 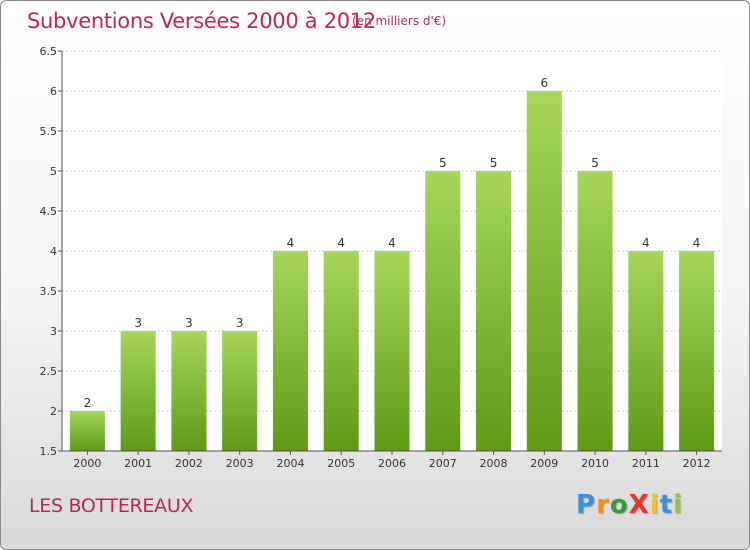 What do you see at coordinates (87, 463) in the screenshot?
I see `x-tick-label: 2000` at bounding box center [87, 463].